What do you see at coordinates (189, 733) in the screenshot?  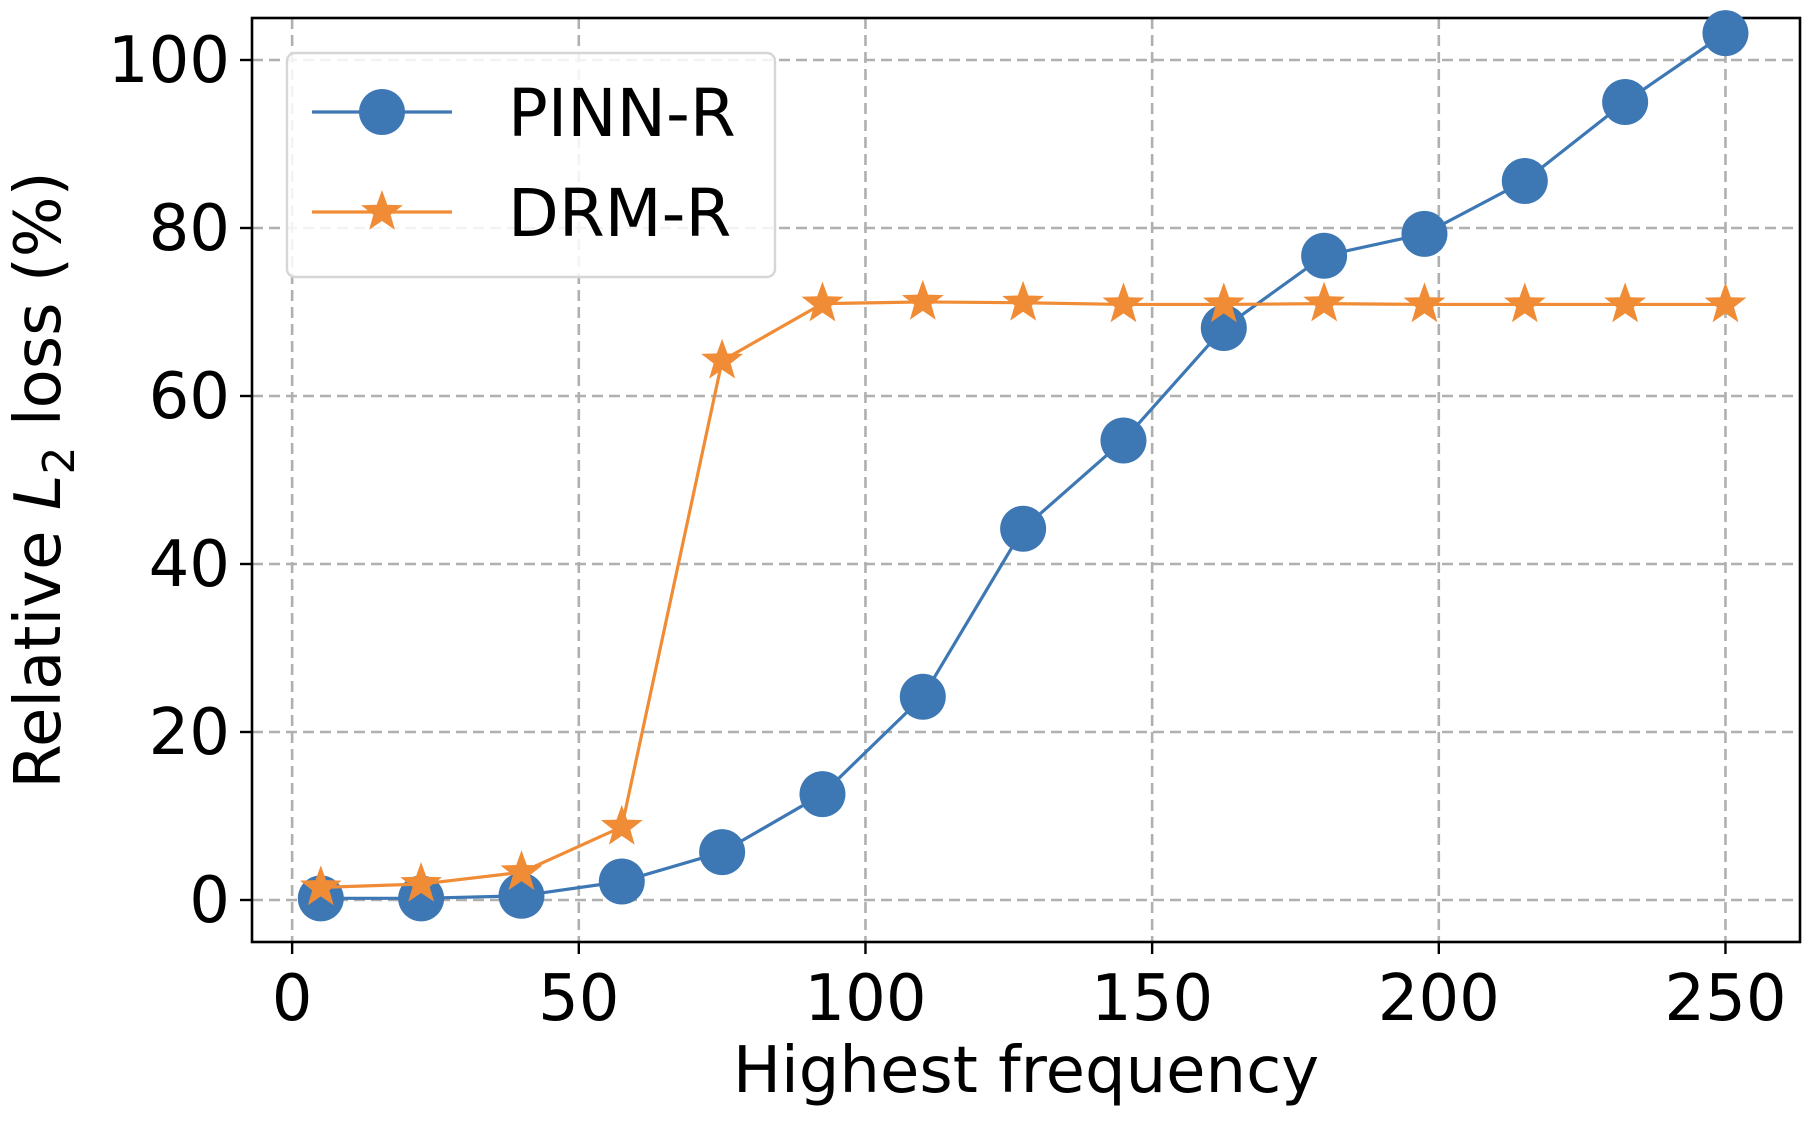 I see `y-tick-label: 20` at bounding box center [189, 733].